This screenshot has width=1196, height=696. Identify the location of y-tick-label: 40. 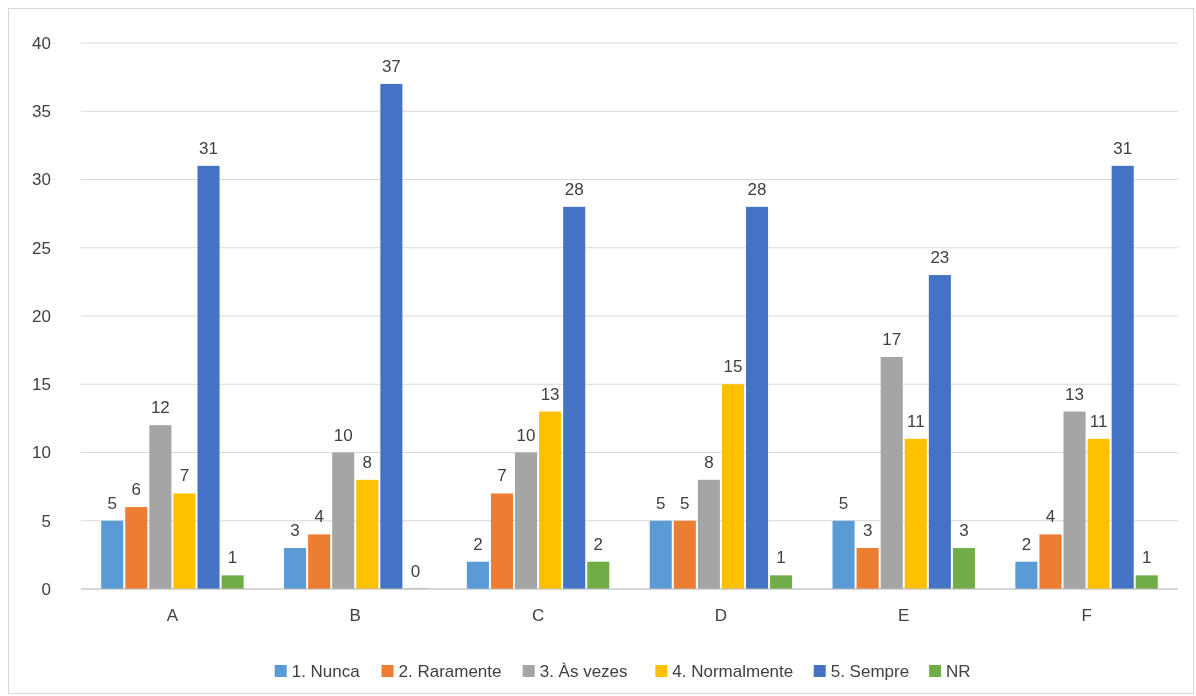
(41, 43).